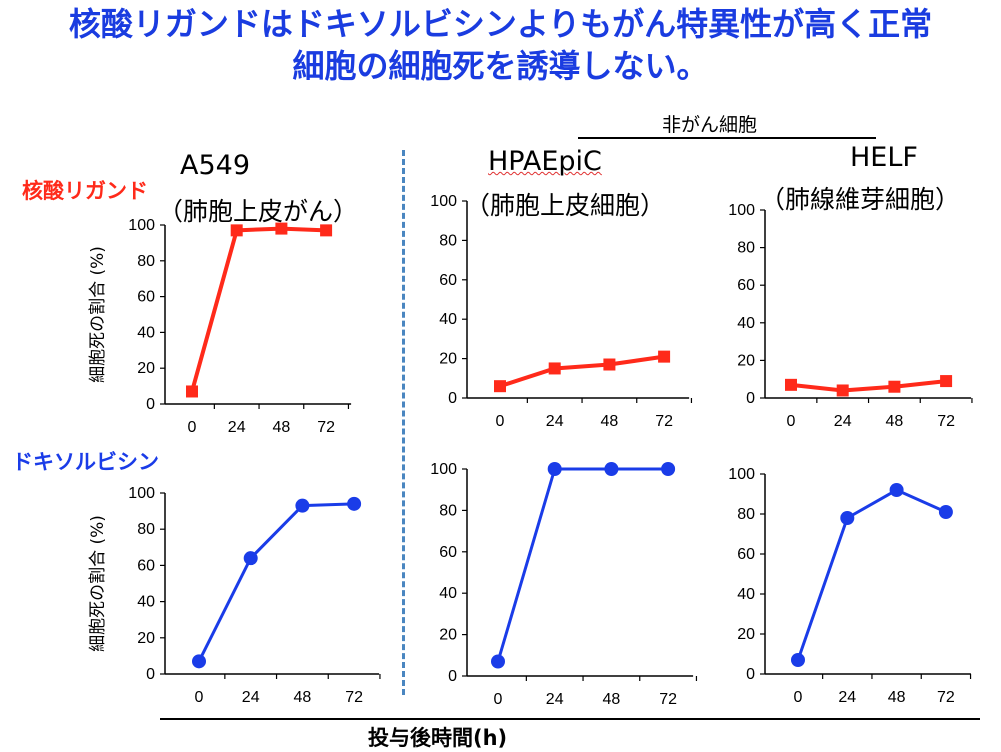  I want to click on a549-aptamer-y-tick-label: 100, so click(141, 225).